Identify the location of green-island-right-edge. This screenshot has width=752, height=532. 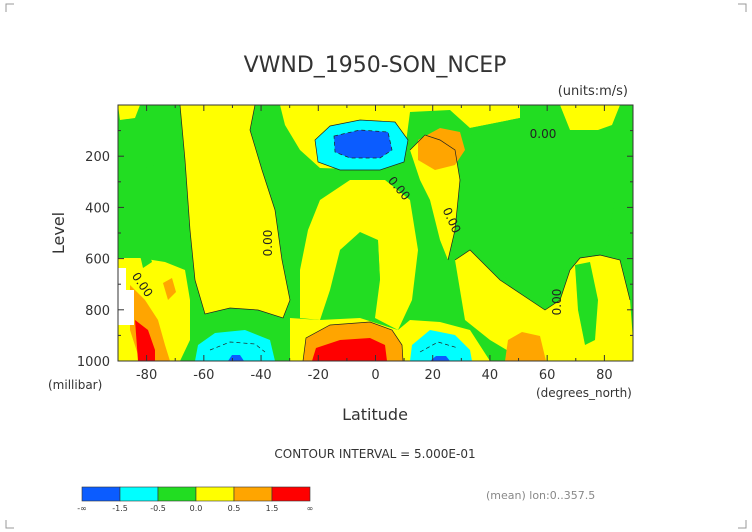
(627, 139).